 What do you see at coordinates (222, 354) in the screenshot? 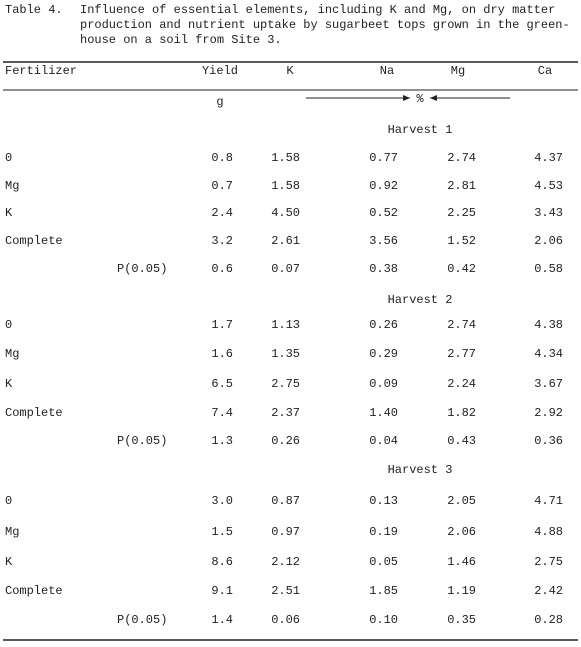
I see `cell-value: 1.6` at bounding box center [222, 354].